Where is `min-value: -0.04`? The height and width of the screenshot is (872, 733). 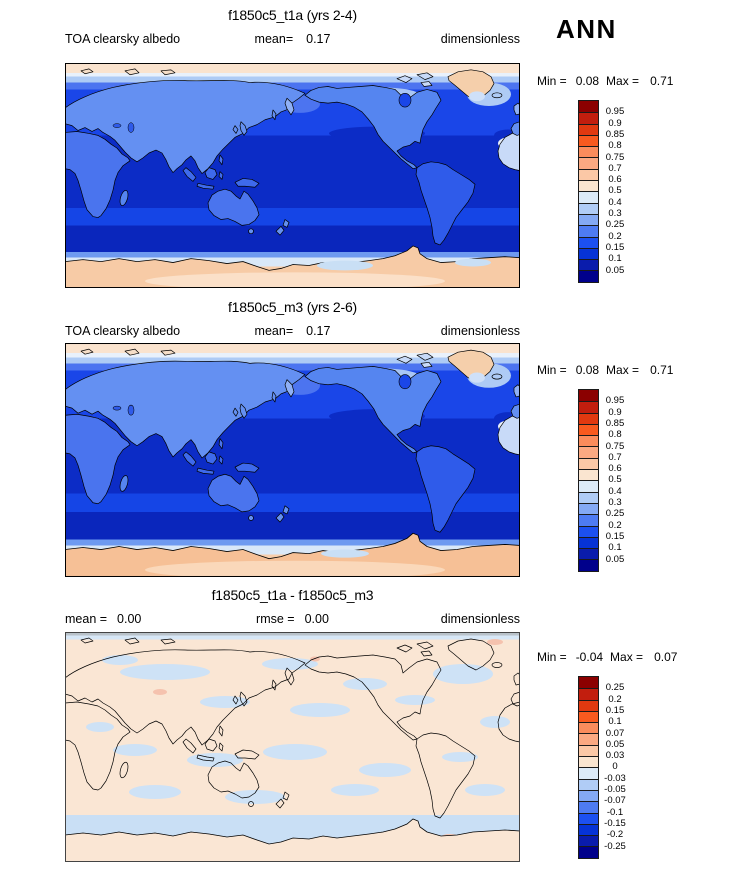 min-value: -0.04 is located at coordinates (589, 657).